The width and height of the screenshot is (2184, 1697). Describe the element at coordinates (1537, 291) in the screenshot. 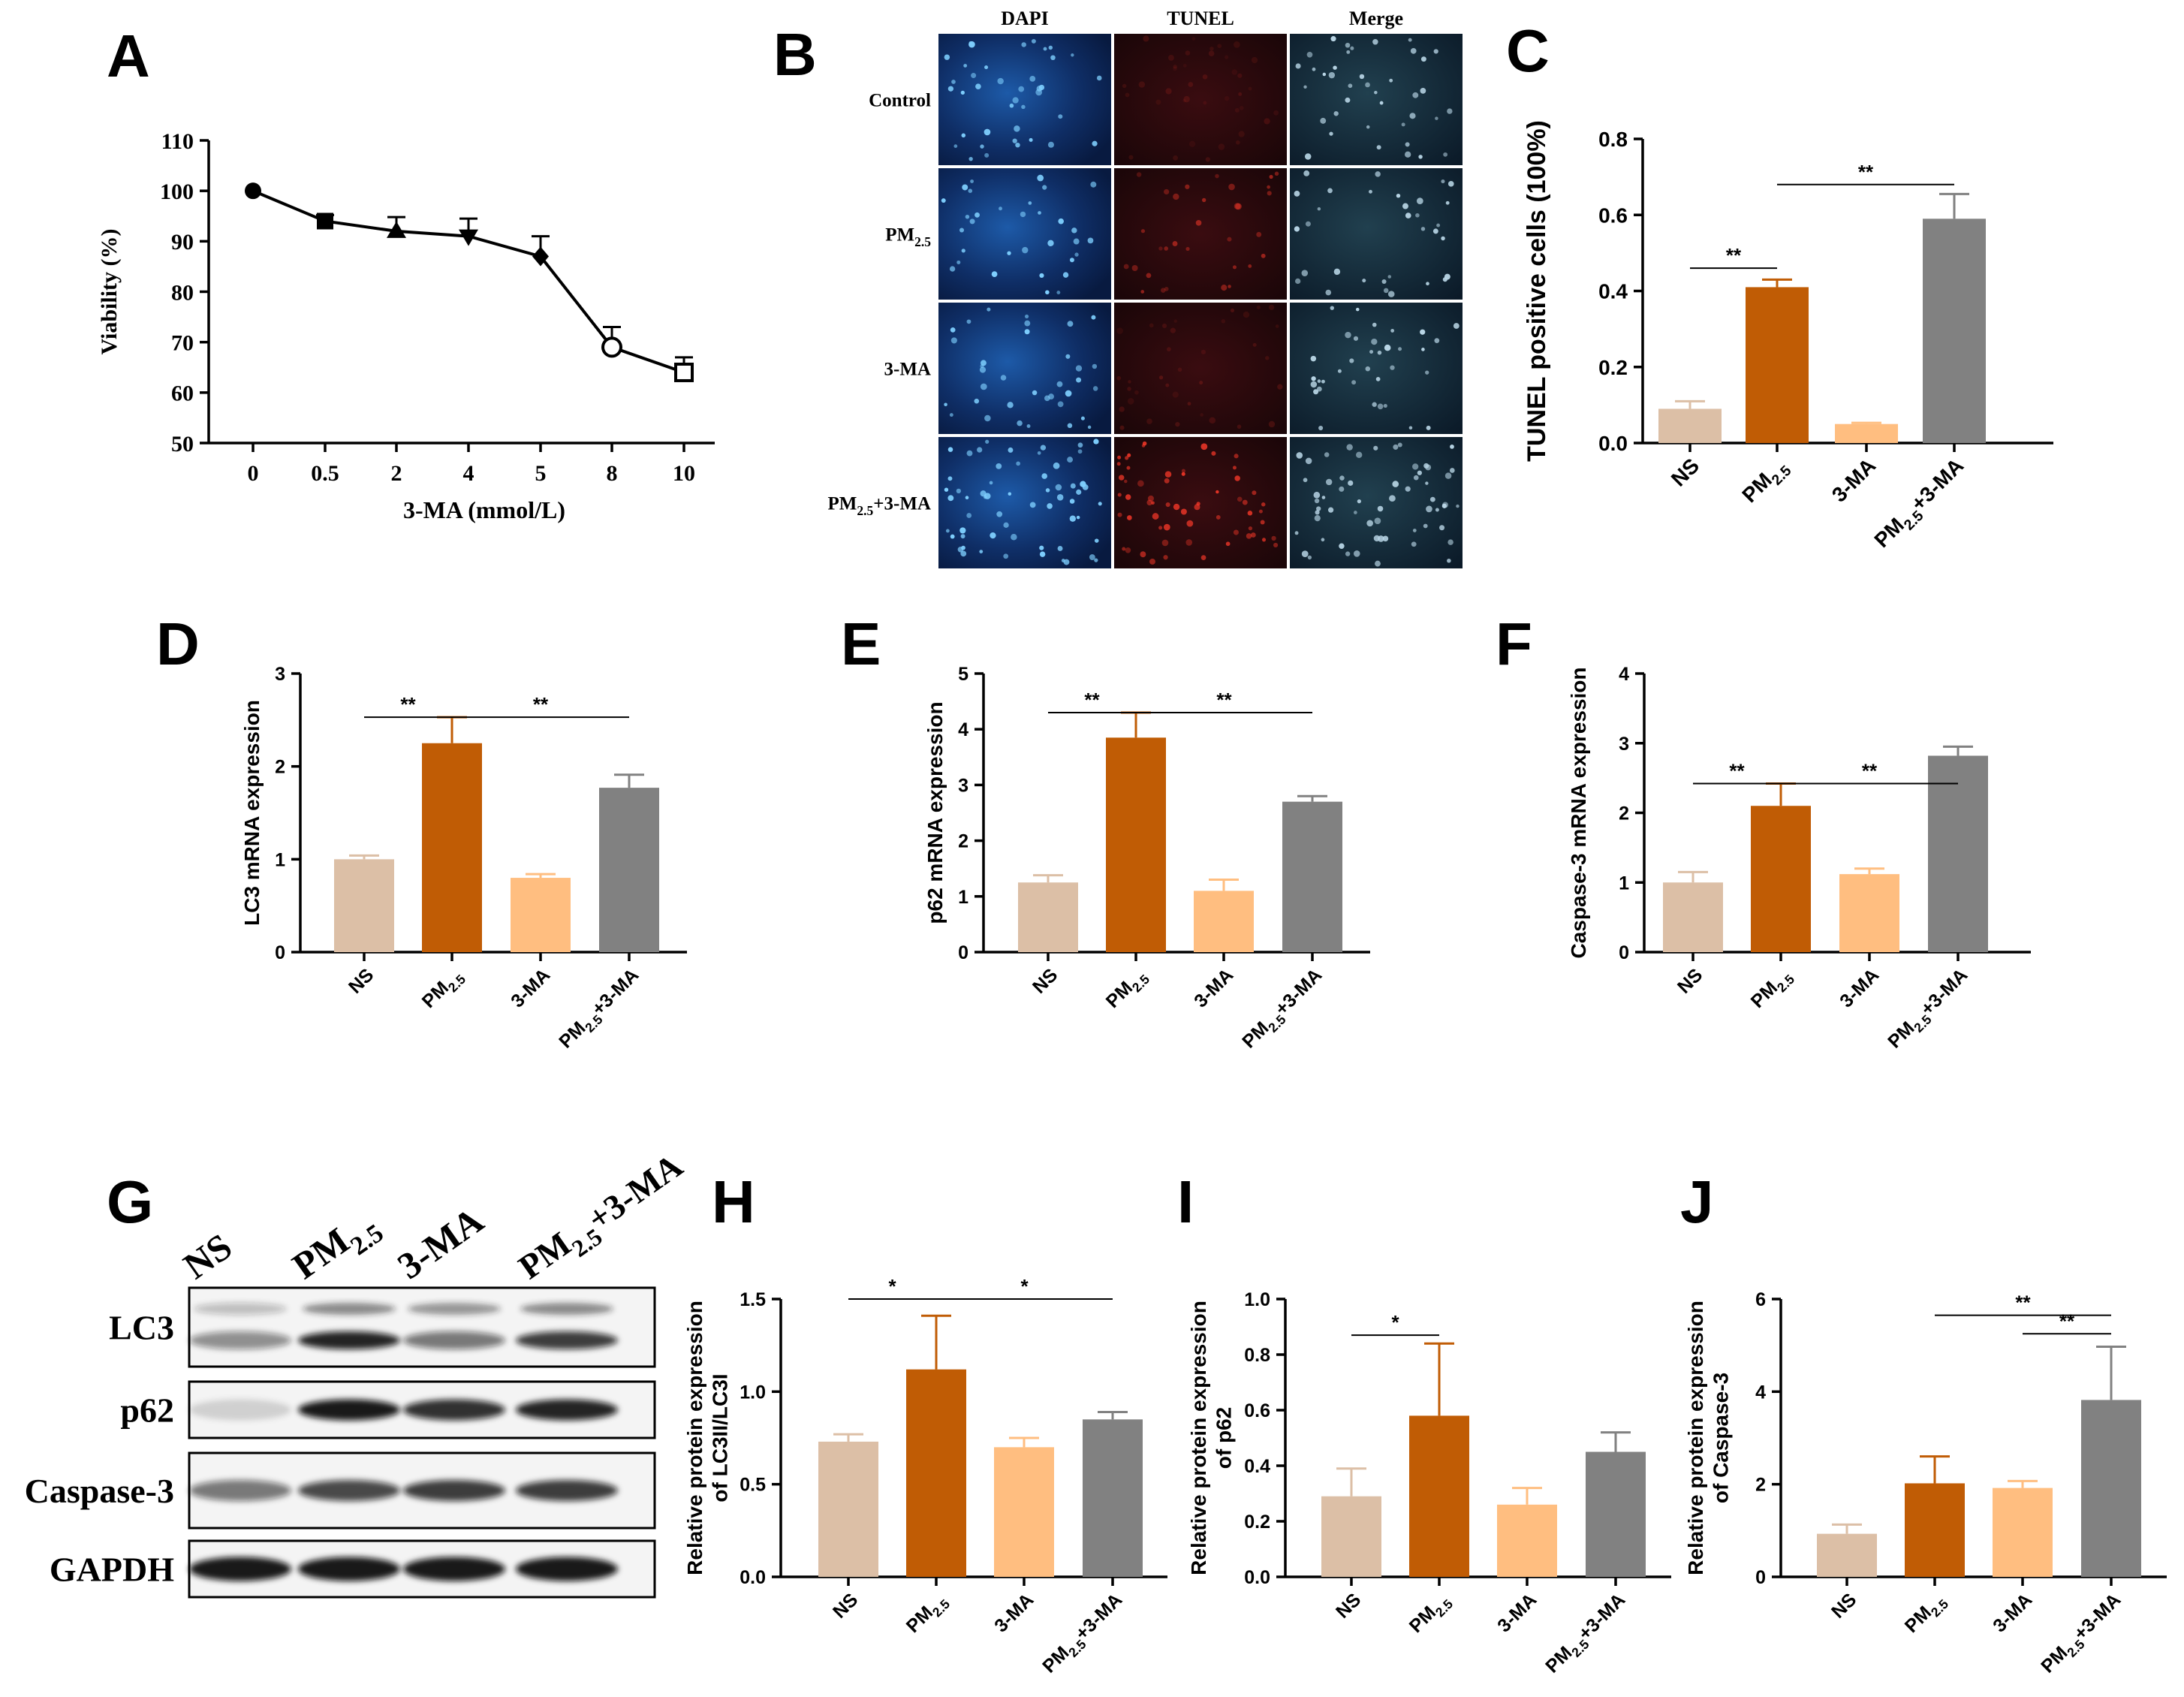

I see `y-axis-label: TUNEL positive cells (100%)` at that location.